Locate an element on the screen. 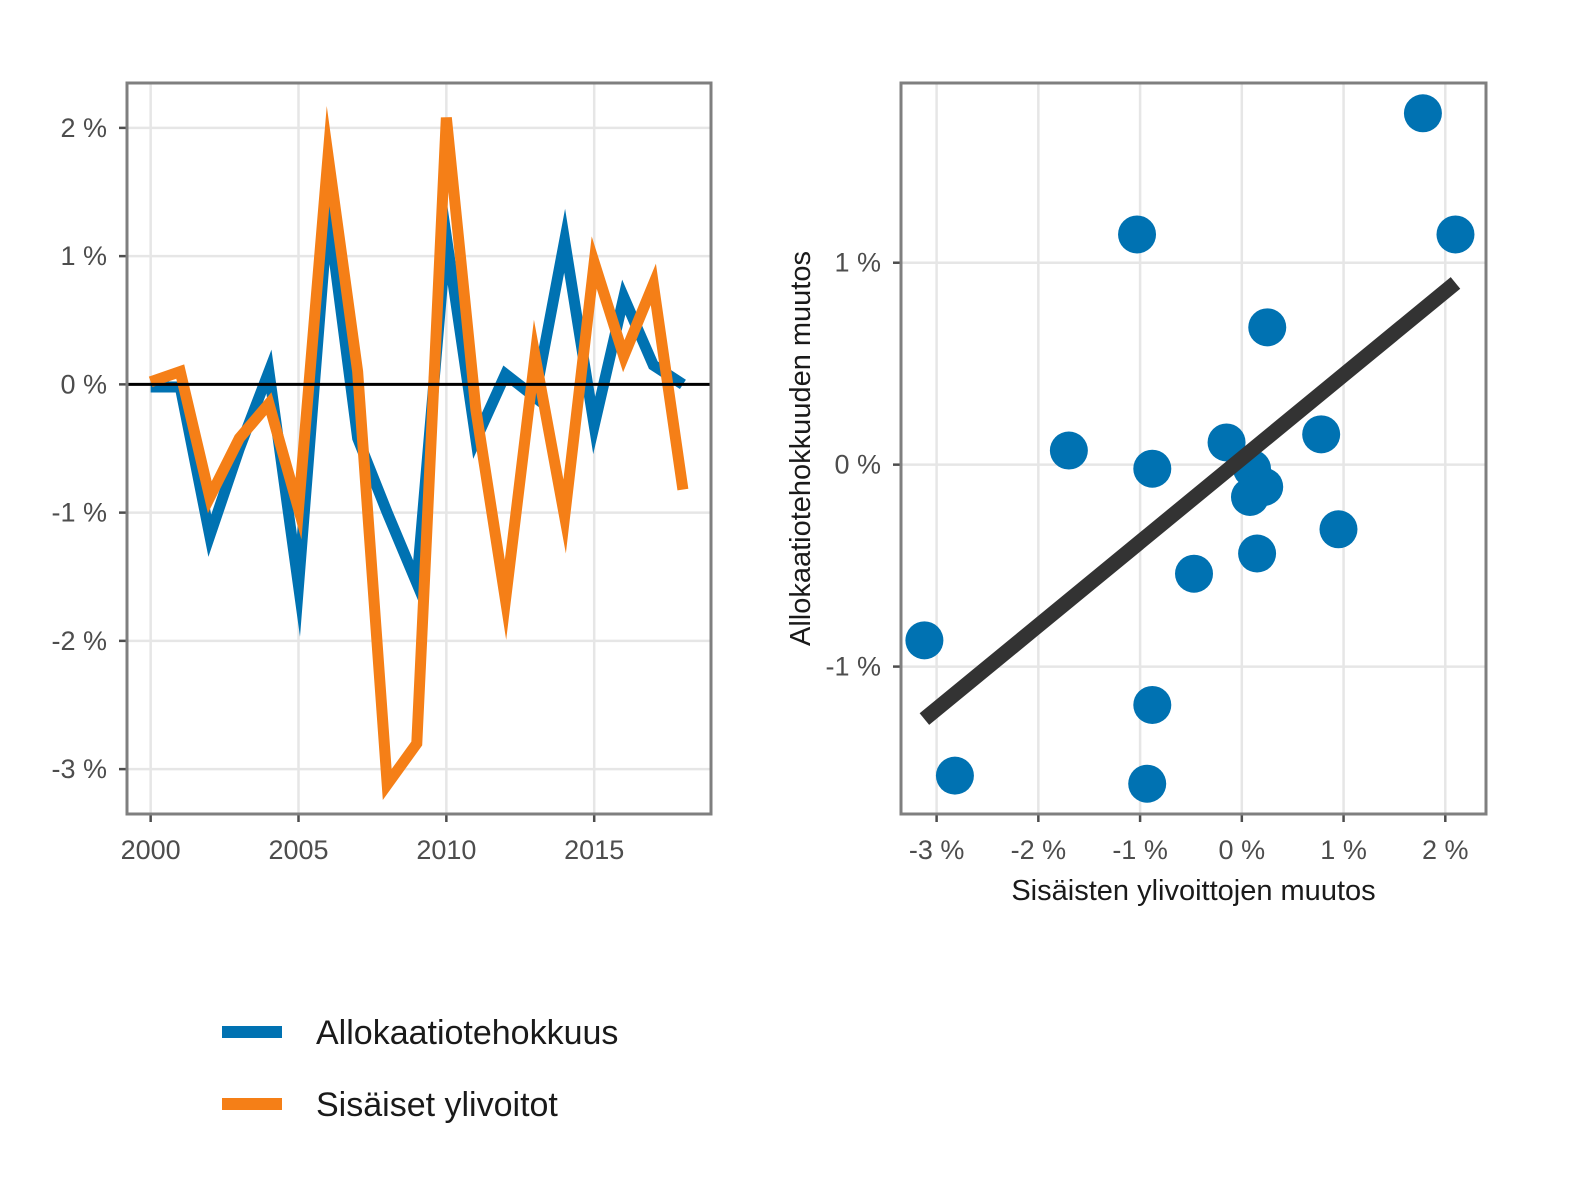 This screenshot has height=1181, width=1594. line-chart-y-tick-label: 1 % is located at coordinates (83, 256).